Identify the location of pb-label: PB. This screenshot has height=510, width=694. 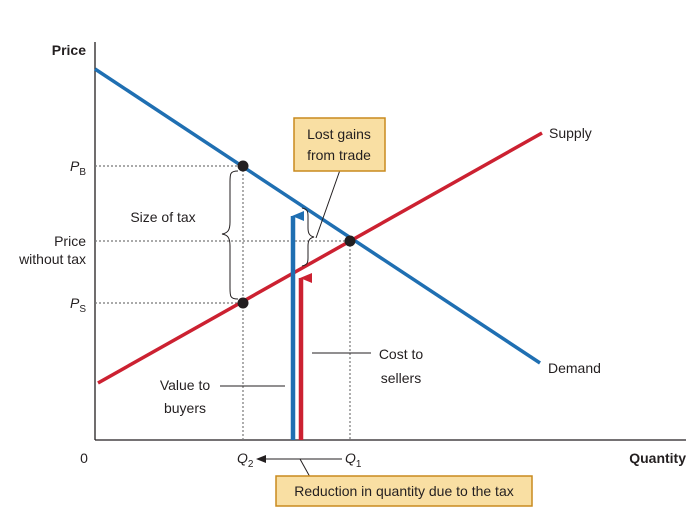
(78, 168).